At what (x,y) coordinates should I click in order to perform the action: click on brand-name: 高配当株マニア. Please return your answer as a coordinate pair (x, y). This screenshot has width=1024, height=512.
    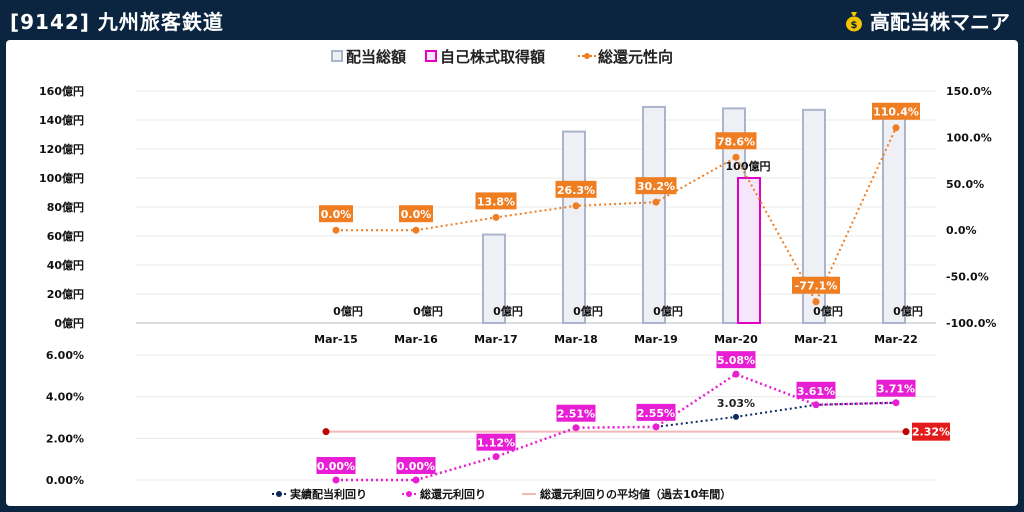
    Looking at the image, I should click on (940, 22).